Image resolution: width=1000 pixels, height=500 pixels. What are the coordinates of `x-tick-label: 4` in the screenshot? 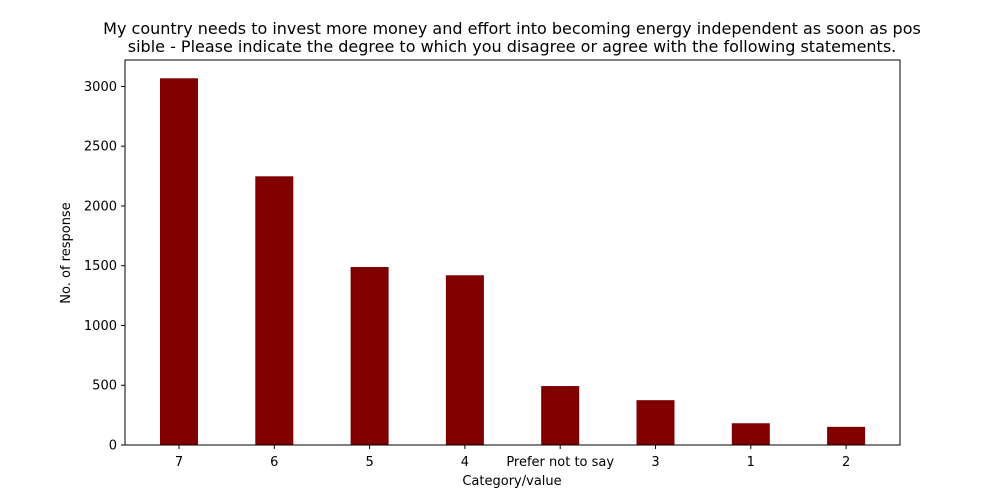 It's located at (465, 462).